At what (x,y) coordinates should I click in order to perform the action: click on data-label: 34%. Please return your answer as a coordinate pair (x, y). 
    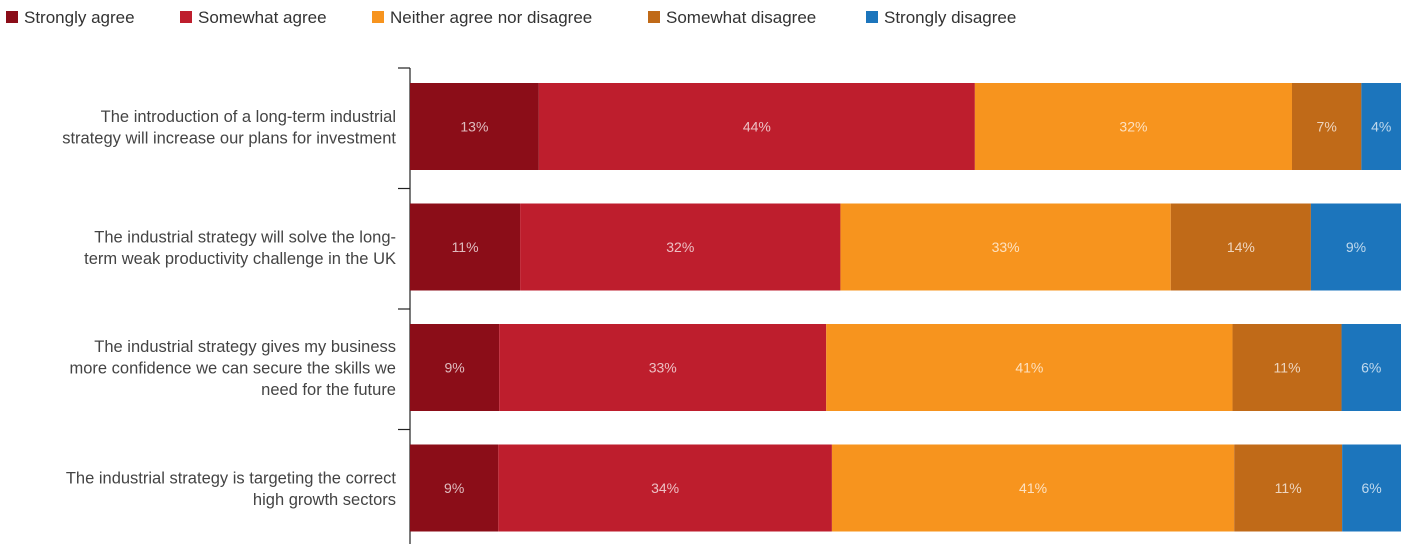
    Looking at the image, I should click on (665, 488).